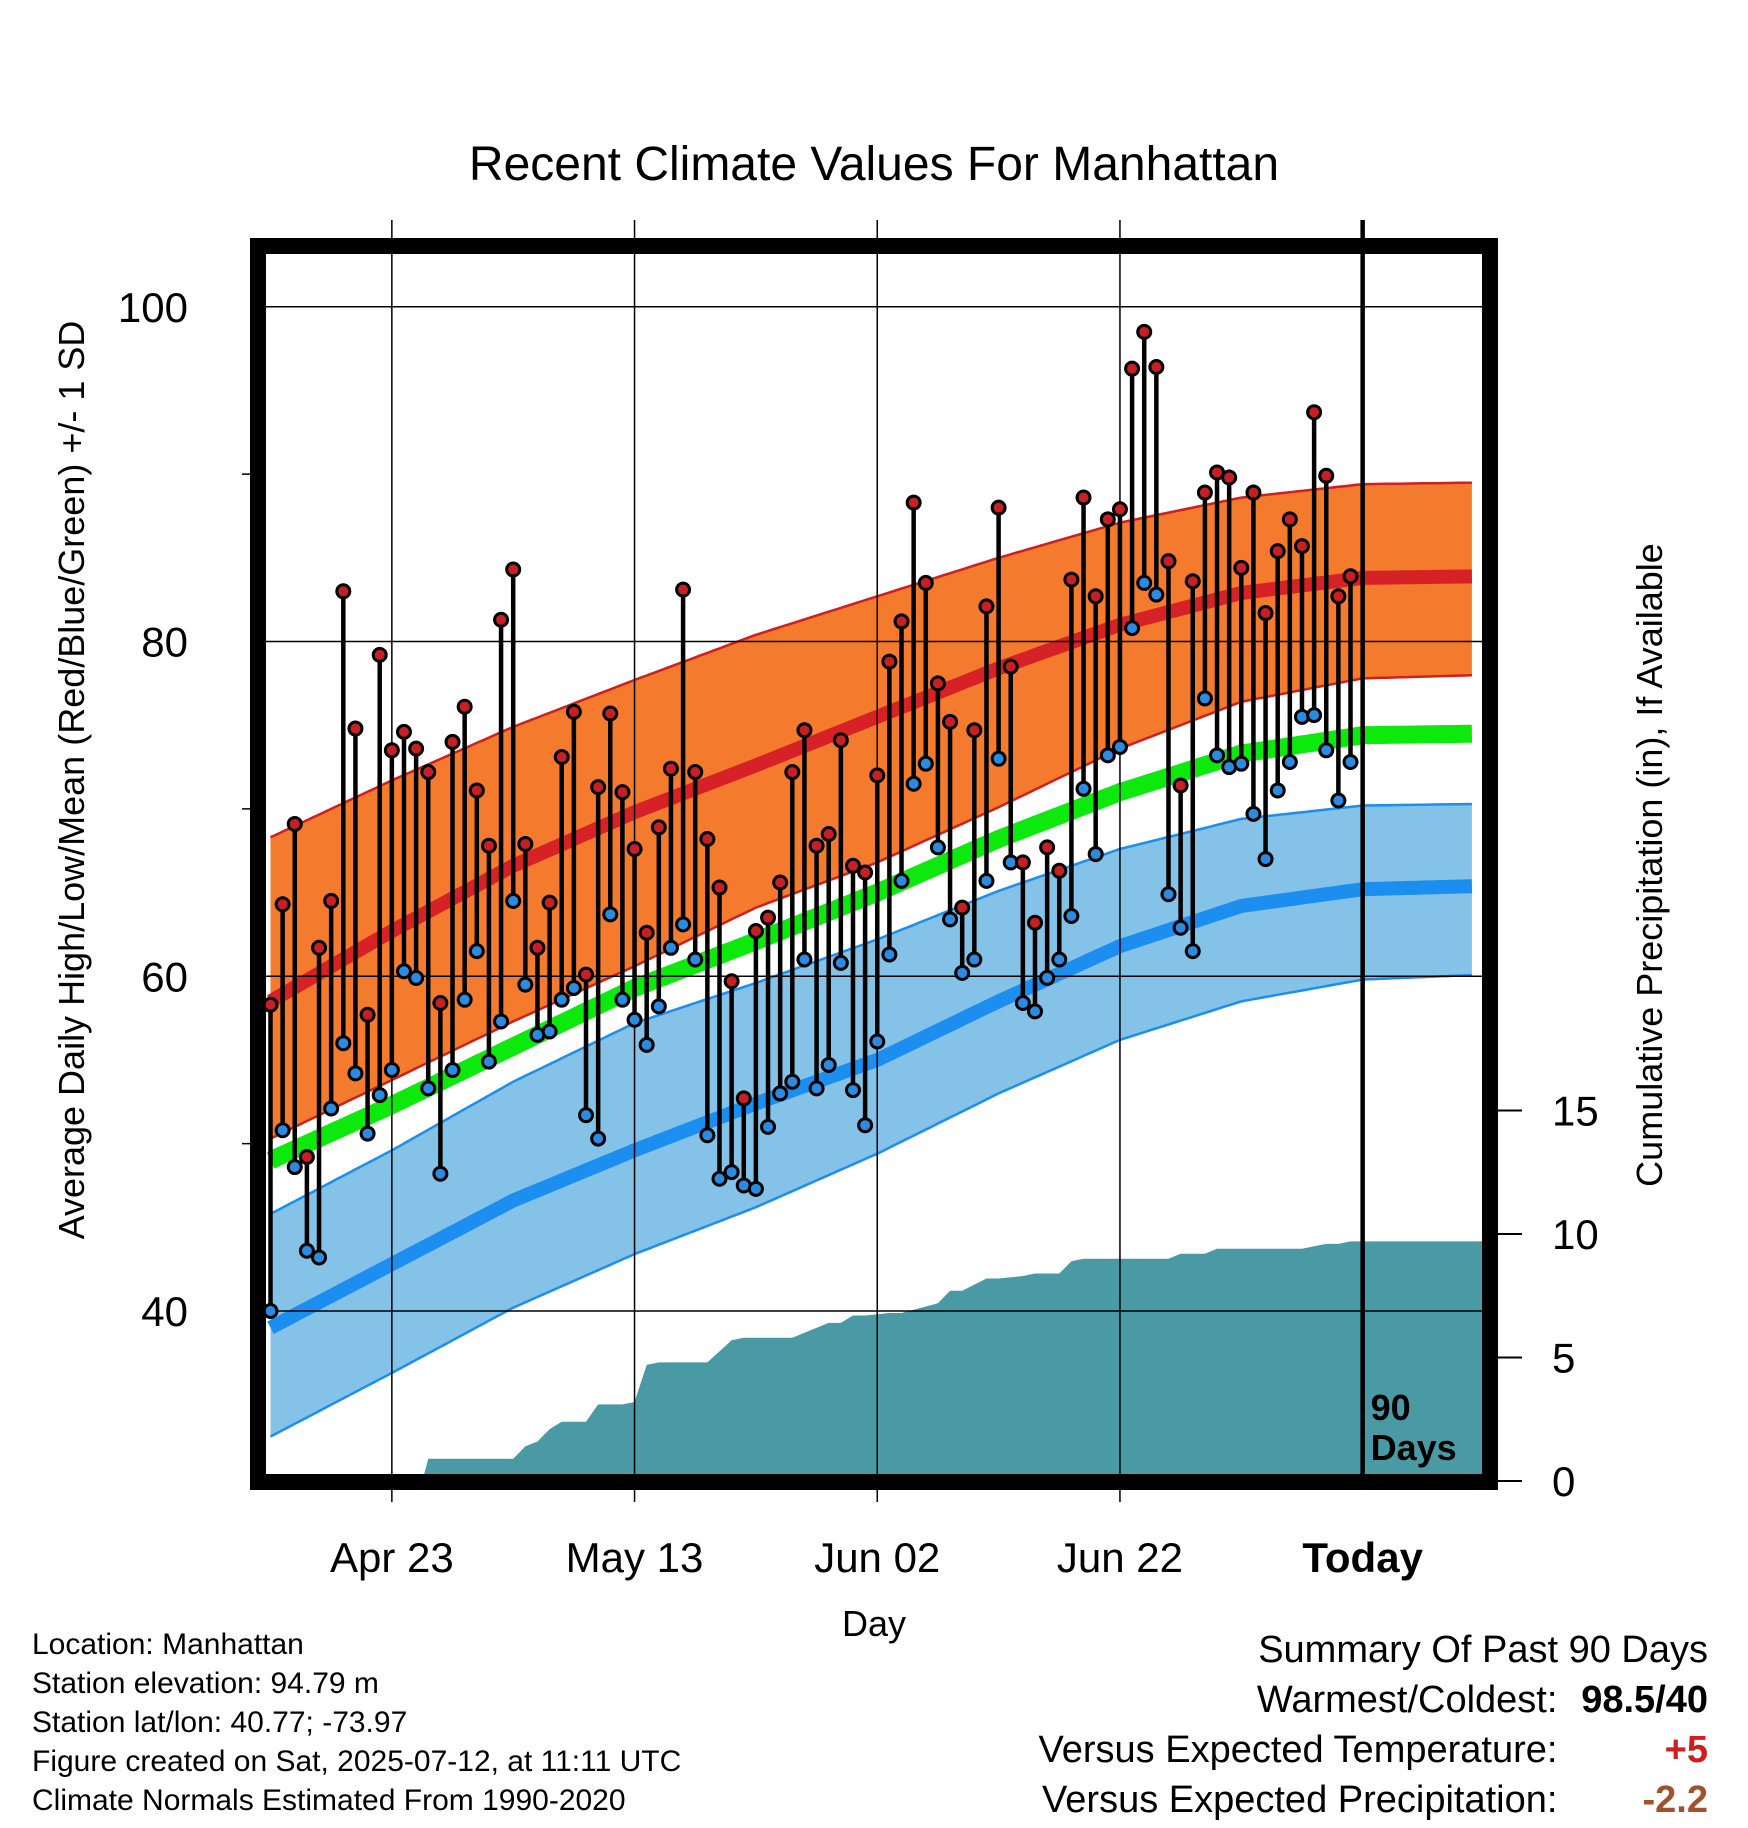 This screenshot has height=1828, width=1748. What do you see at coordinates (874, 164) in the screenshot?
I see `chart-title: Recent Climate Values For Manhattan` at bounding box center [874, 164].